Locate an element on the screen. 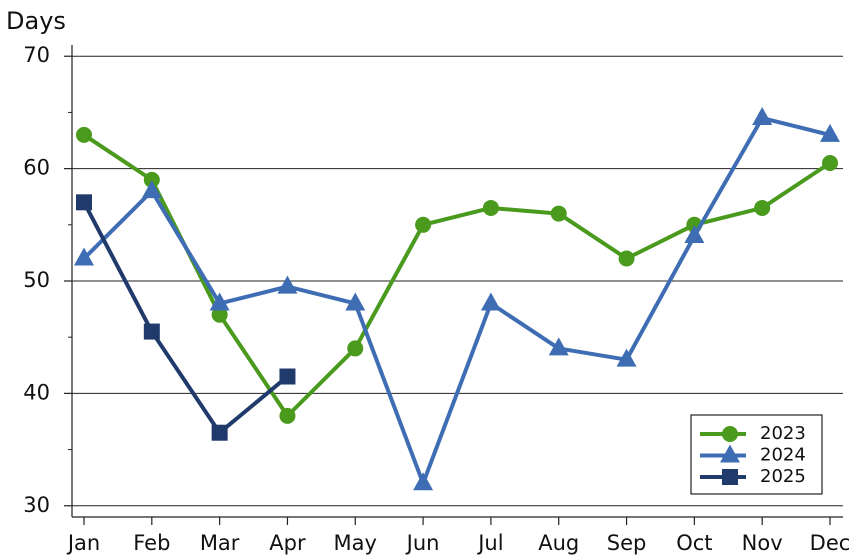 The image size is (856, 556). legend-label: 2025 is located at coordinates (783, 476).